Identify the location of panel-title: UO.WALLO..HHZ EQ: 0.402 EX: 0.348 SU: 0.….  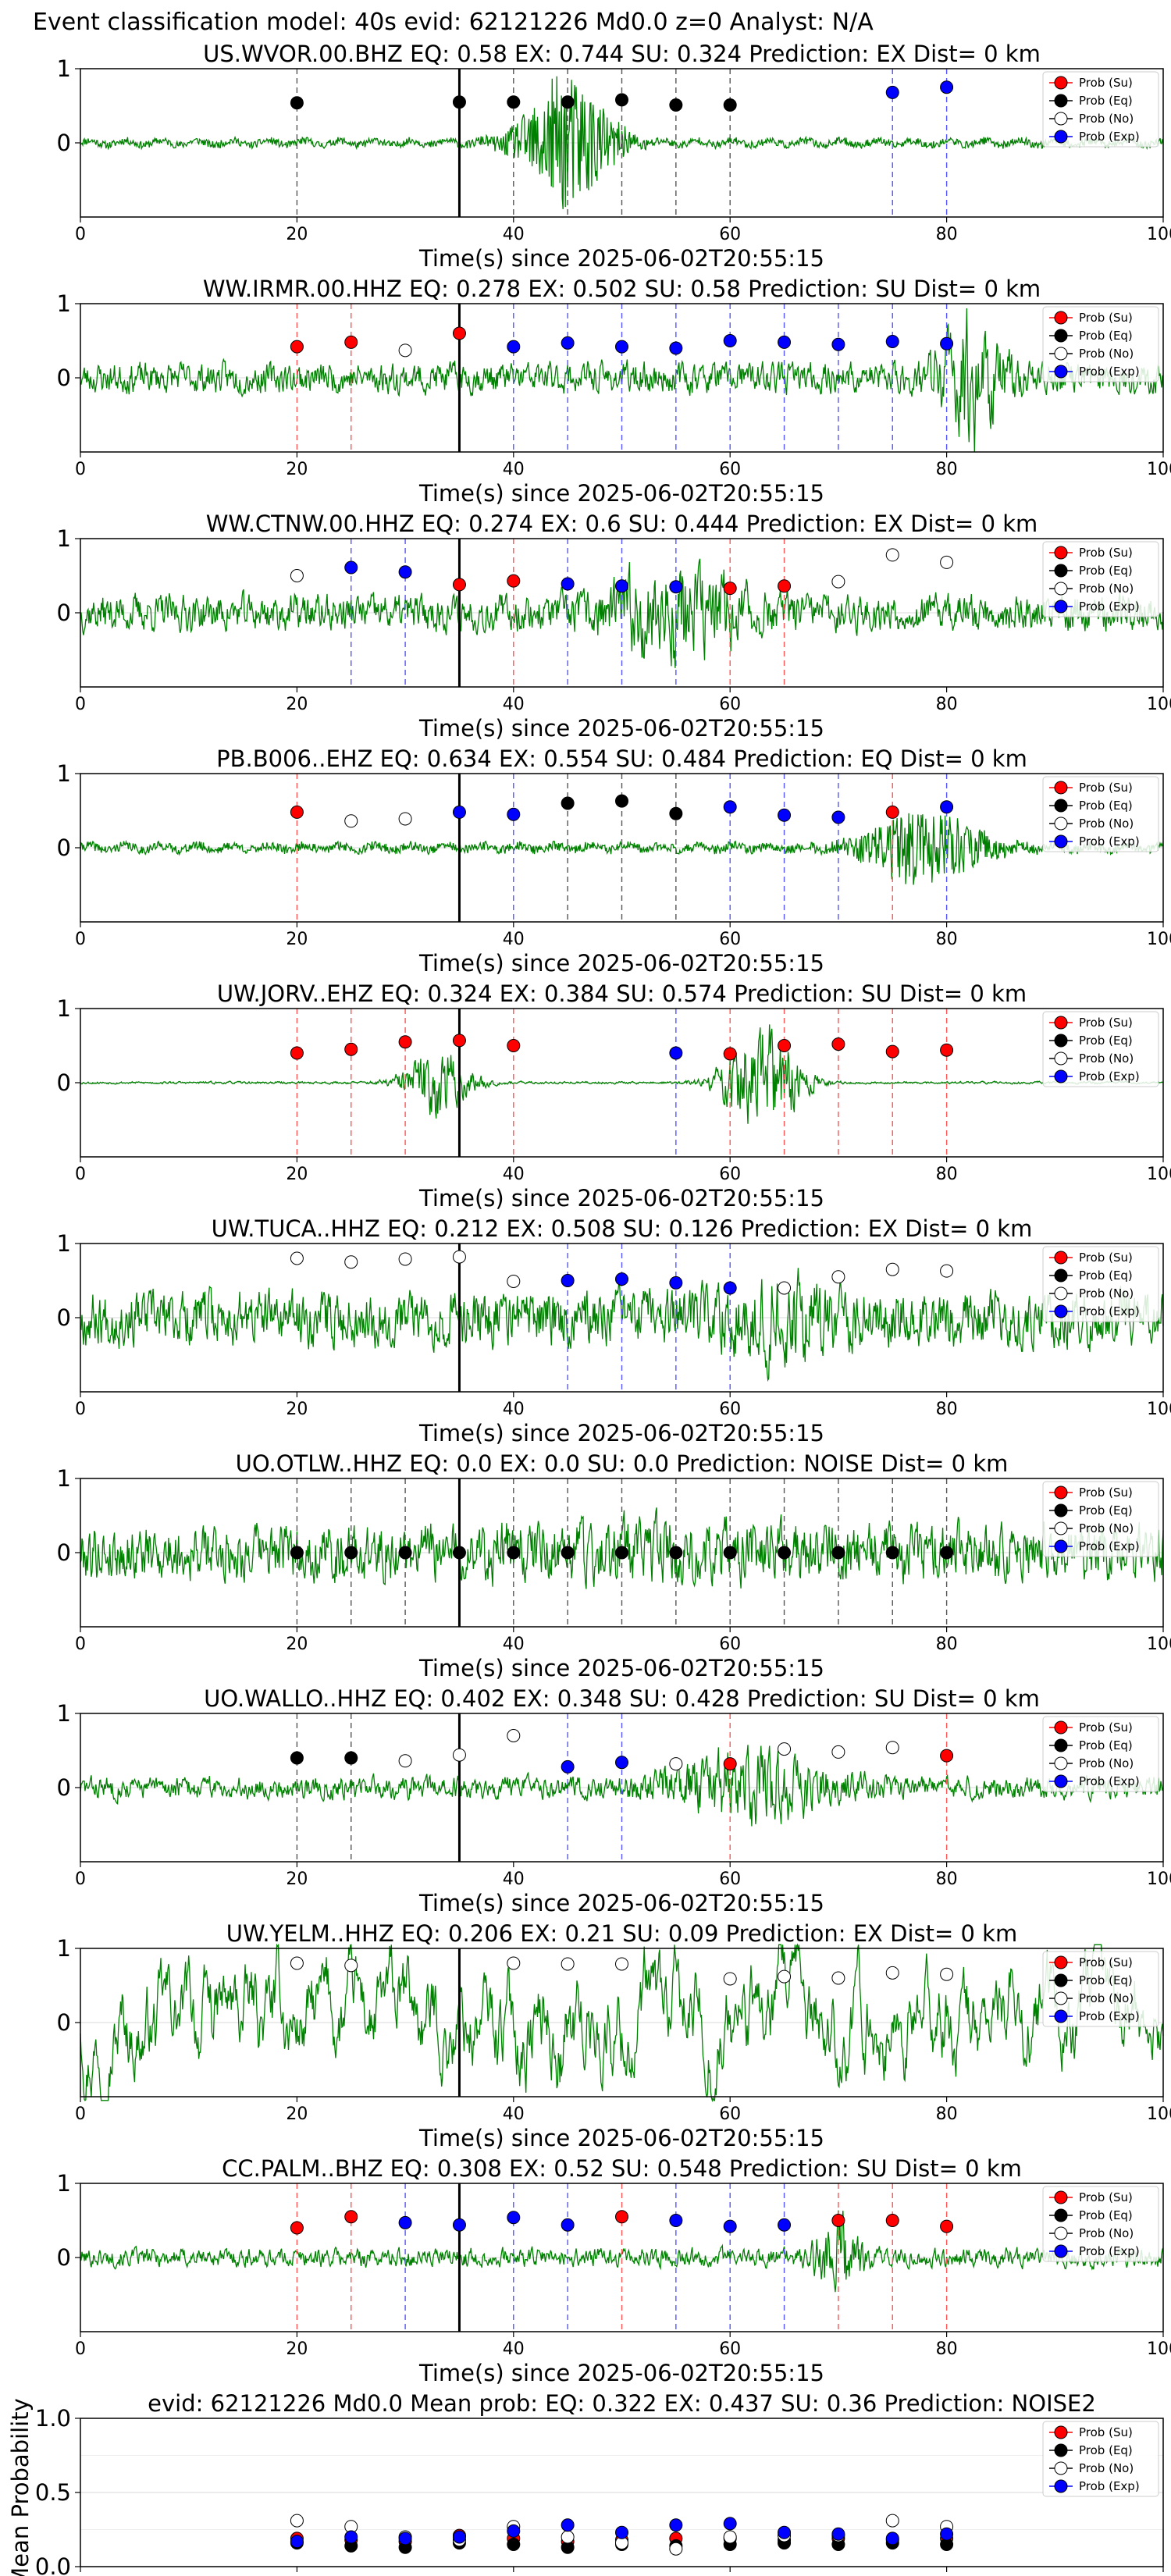
(622, 1698).